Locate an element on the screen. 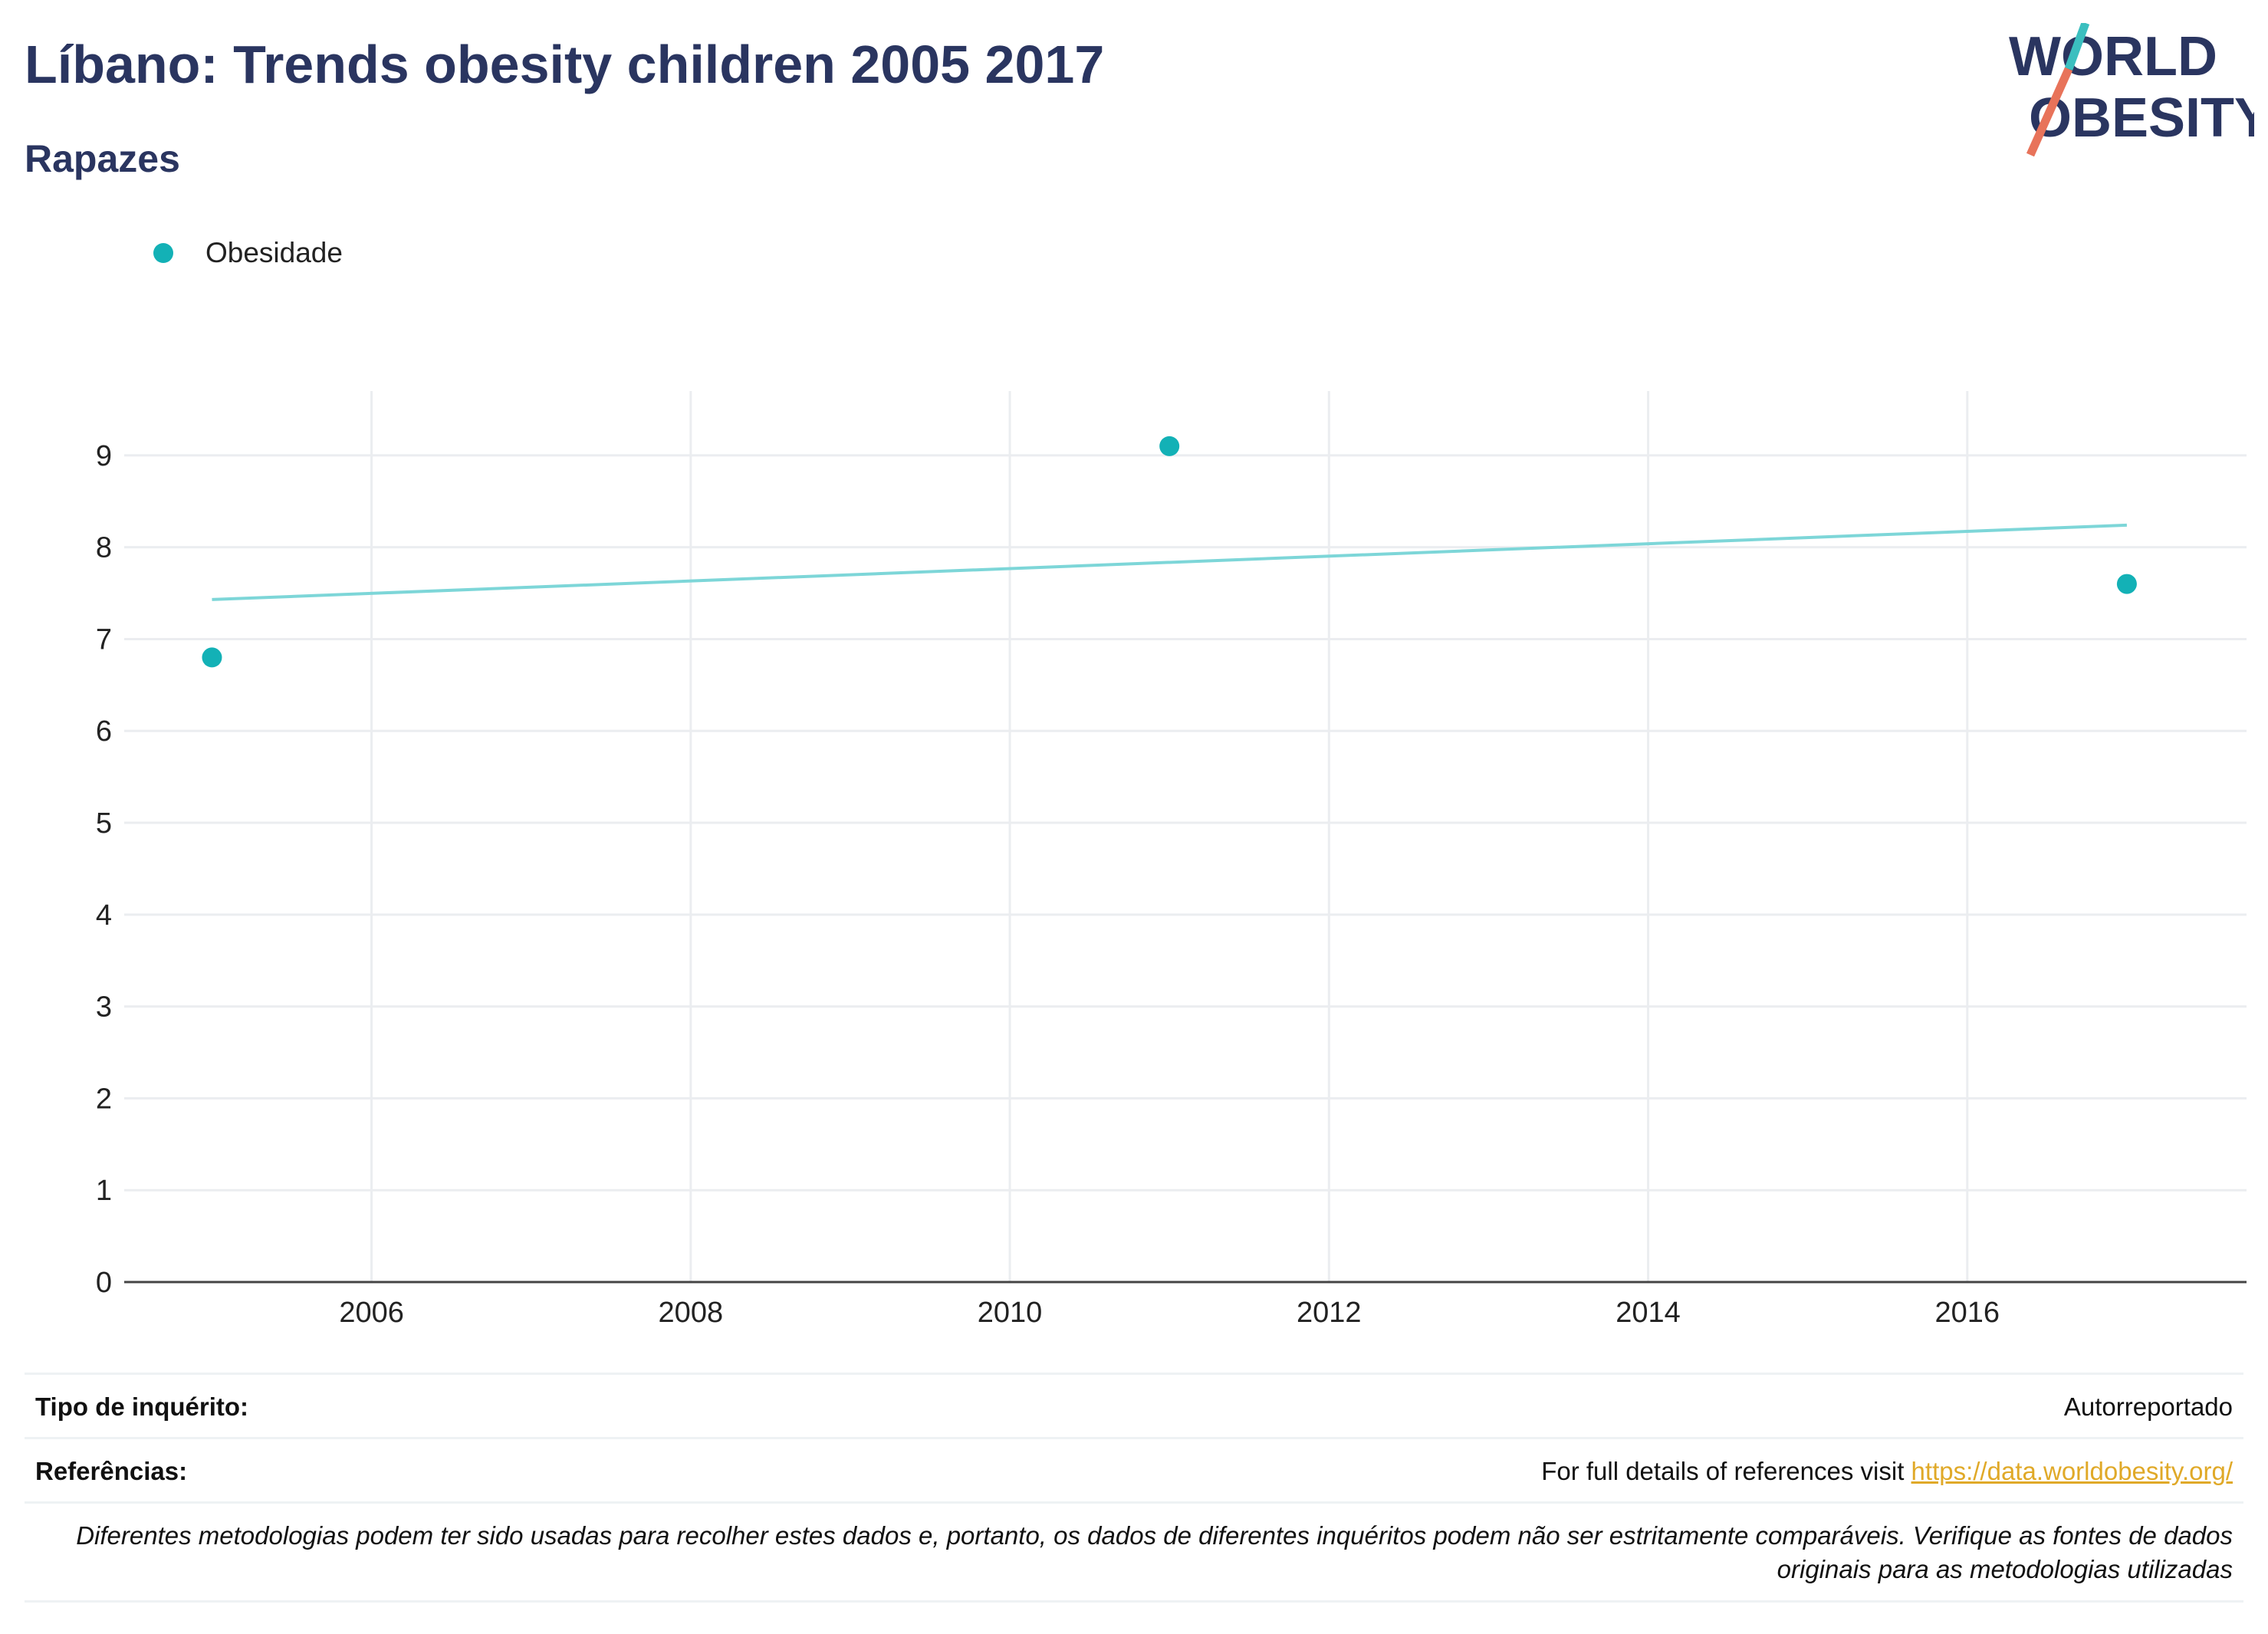 The width and height of the screenshot is (2268, 1634). y-tick-label: 8 is located at coordinates (104, 548).